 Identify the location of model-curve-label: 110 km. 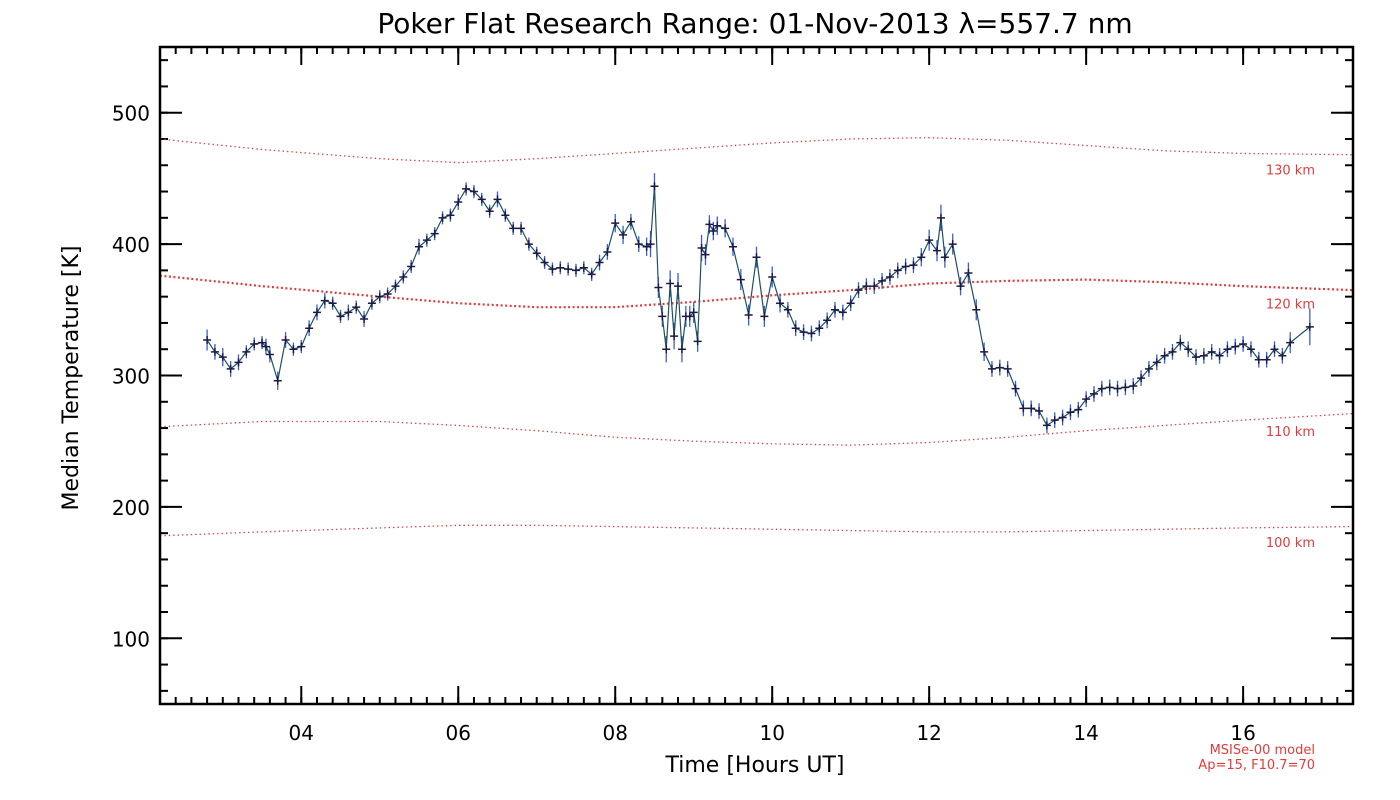
(1290, 432).